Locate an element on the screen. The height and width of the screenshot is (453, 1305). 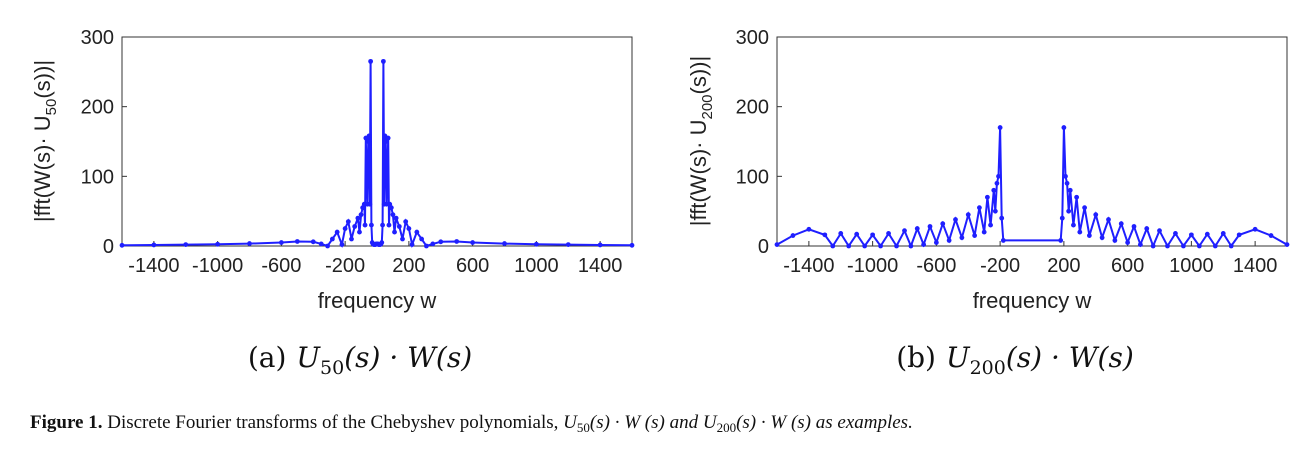
x-axis-label-a: frequency w is located at coordinates (377, 300).